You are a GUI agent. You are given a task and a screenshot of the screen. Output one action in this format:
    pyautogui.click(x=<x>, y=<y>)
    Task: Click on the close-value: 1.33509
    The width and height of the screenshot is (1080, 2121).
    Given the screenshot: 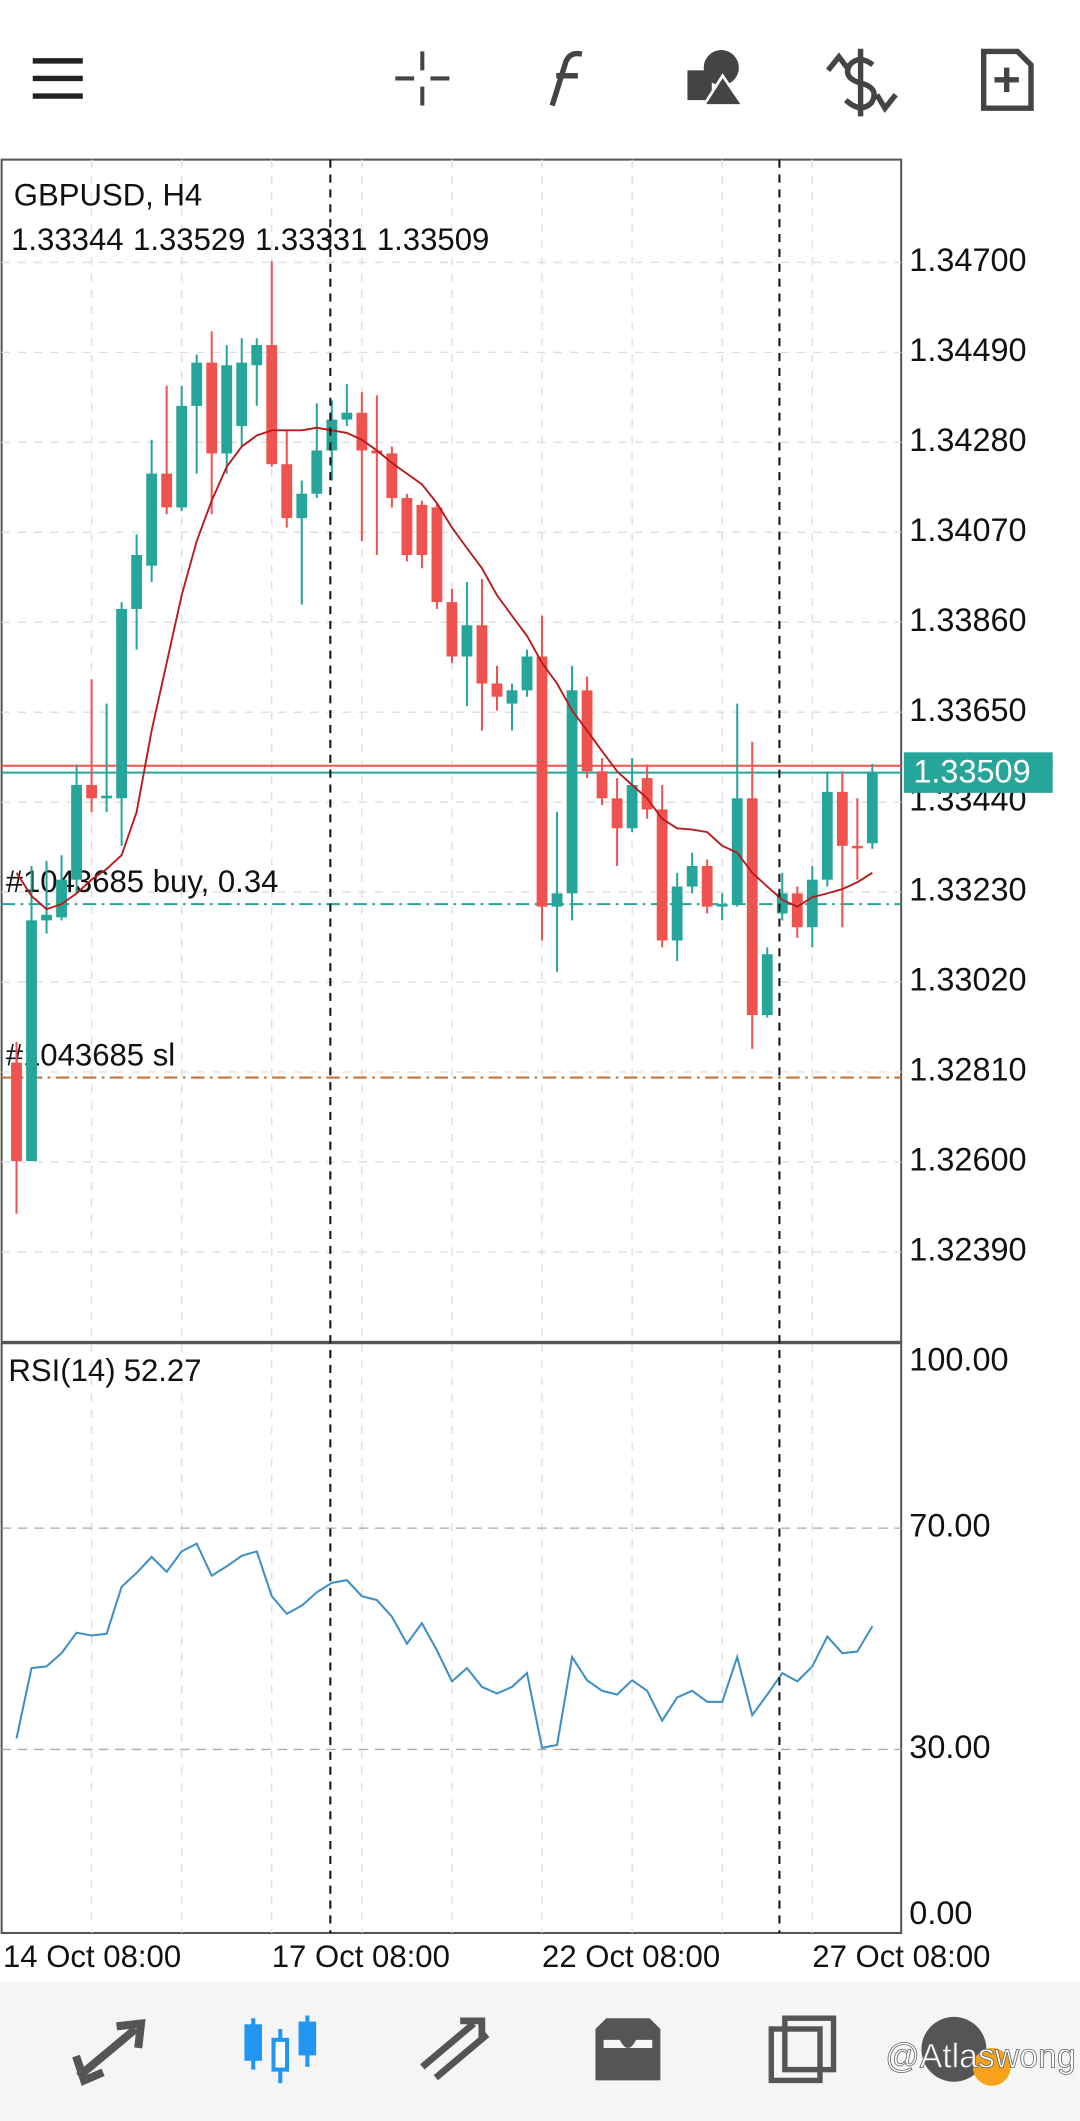 What is the action you would take?
    pyautogui.click(x=433, y=239)
    